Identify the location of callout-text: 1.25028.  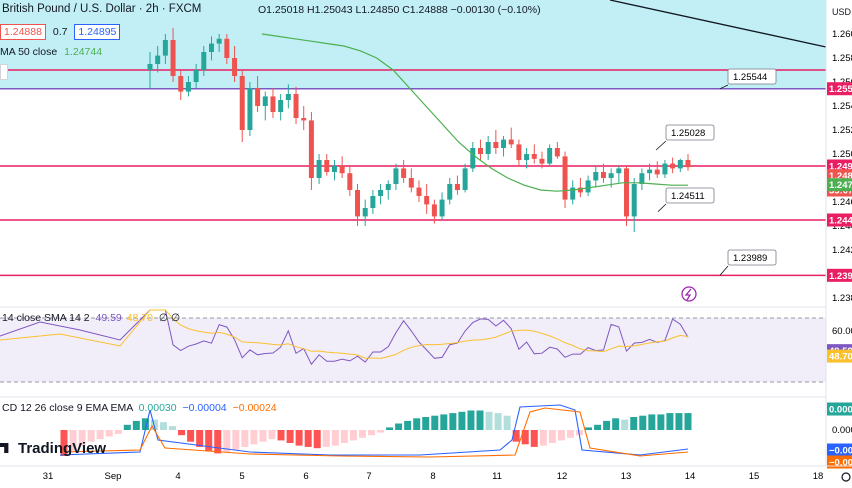
(688, 133).